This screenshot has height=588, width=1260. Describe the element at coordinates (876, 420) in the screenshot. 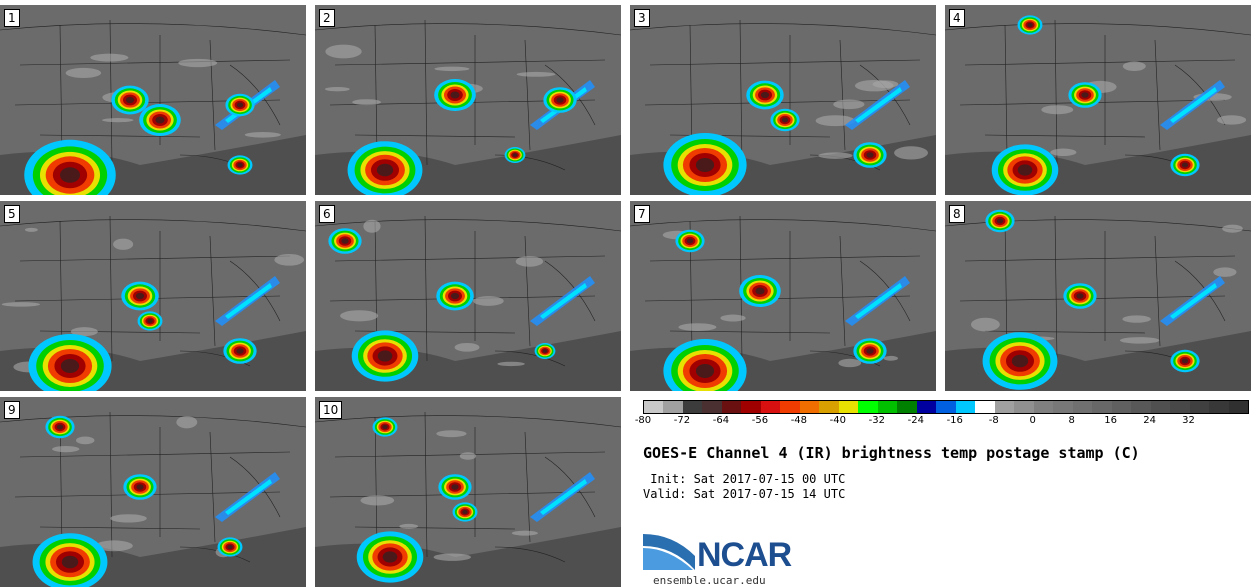

I see `colorbar-tick-label: -32` at that location.